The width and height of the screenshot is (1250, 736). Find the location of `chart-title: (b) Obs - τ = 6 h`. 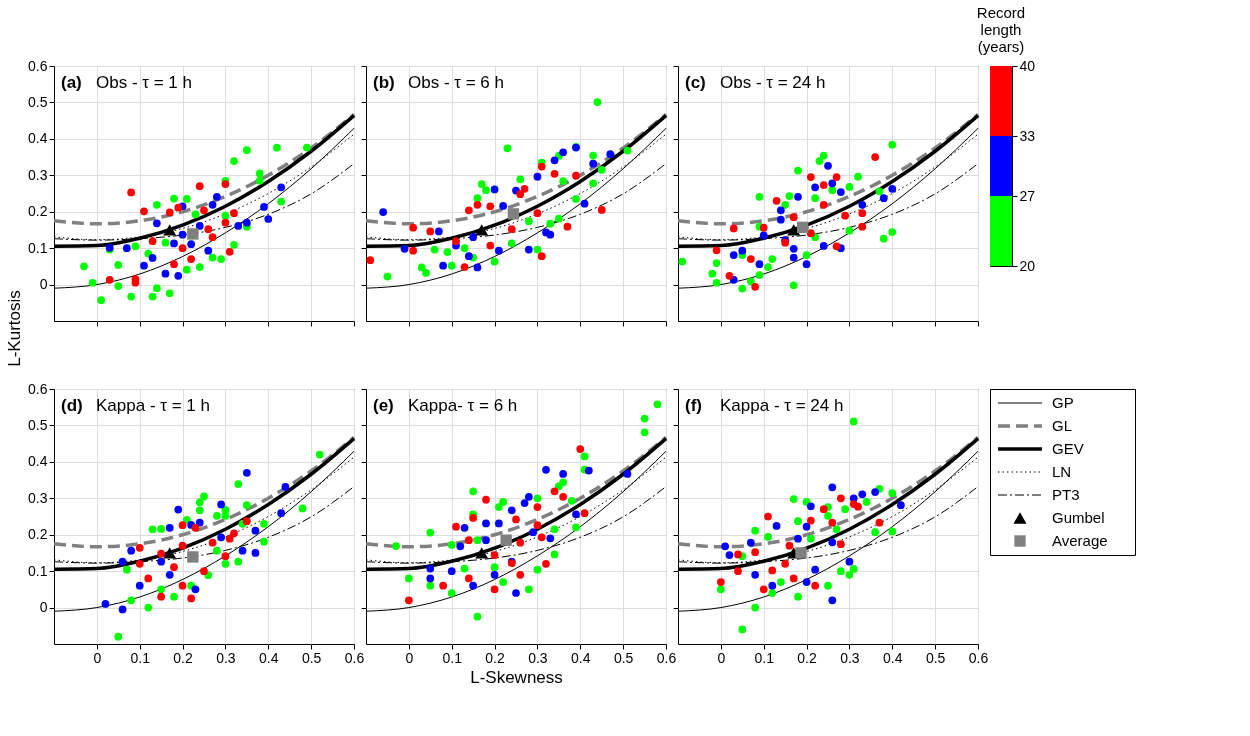

chart-title: (b) Obs - τ = 6 h is located at coordinates (439, 82).